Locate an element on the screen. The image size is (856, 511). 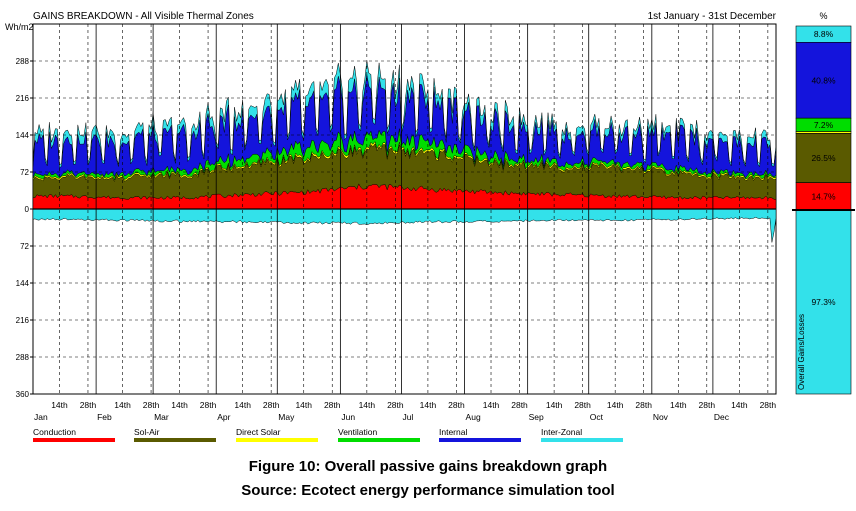
x-month-label: Jul is located at coordinates (407, 417).